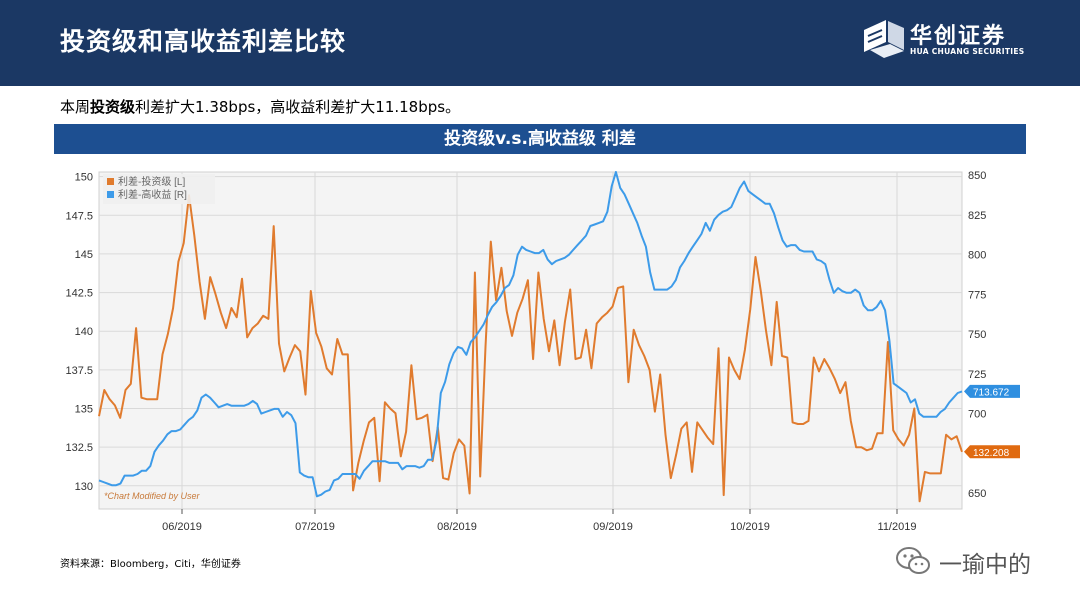 This screenshot has width=1080, height=608. Describe the element at coordinates (152, 194) in the screenshot. I see `series-hy-legend-label: 利差-高收益 [R]` at that location.